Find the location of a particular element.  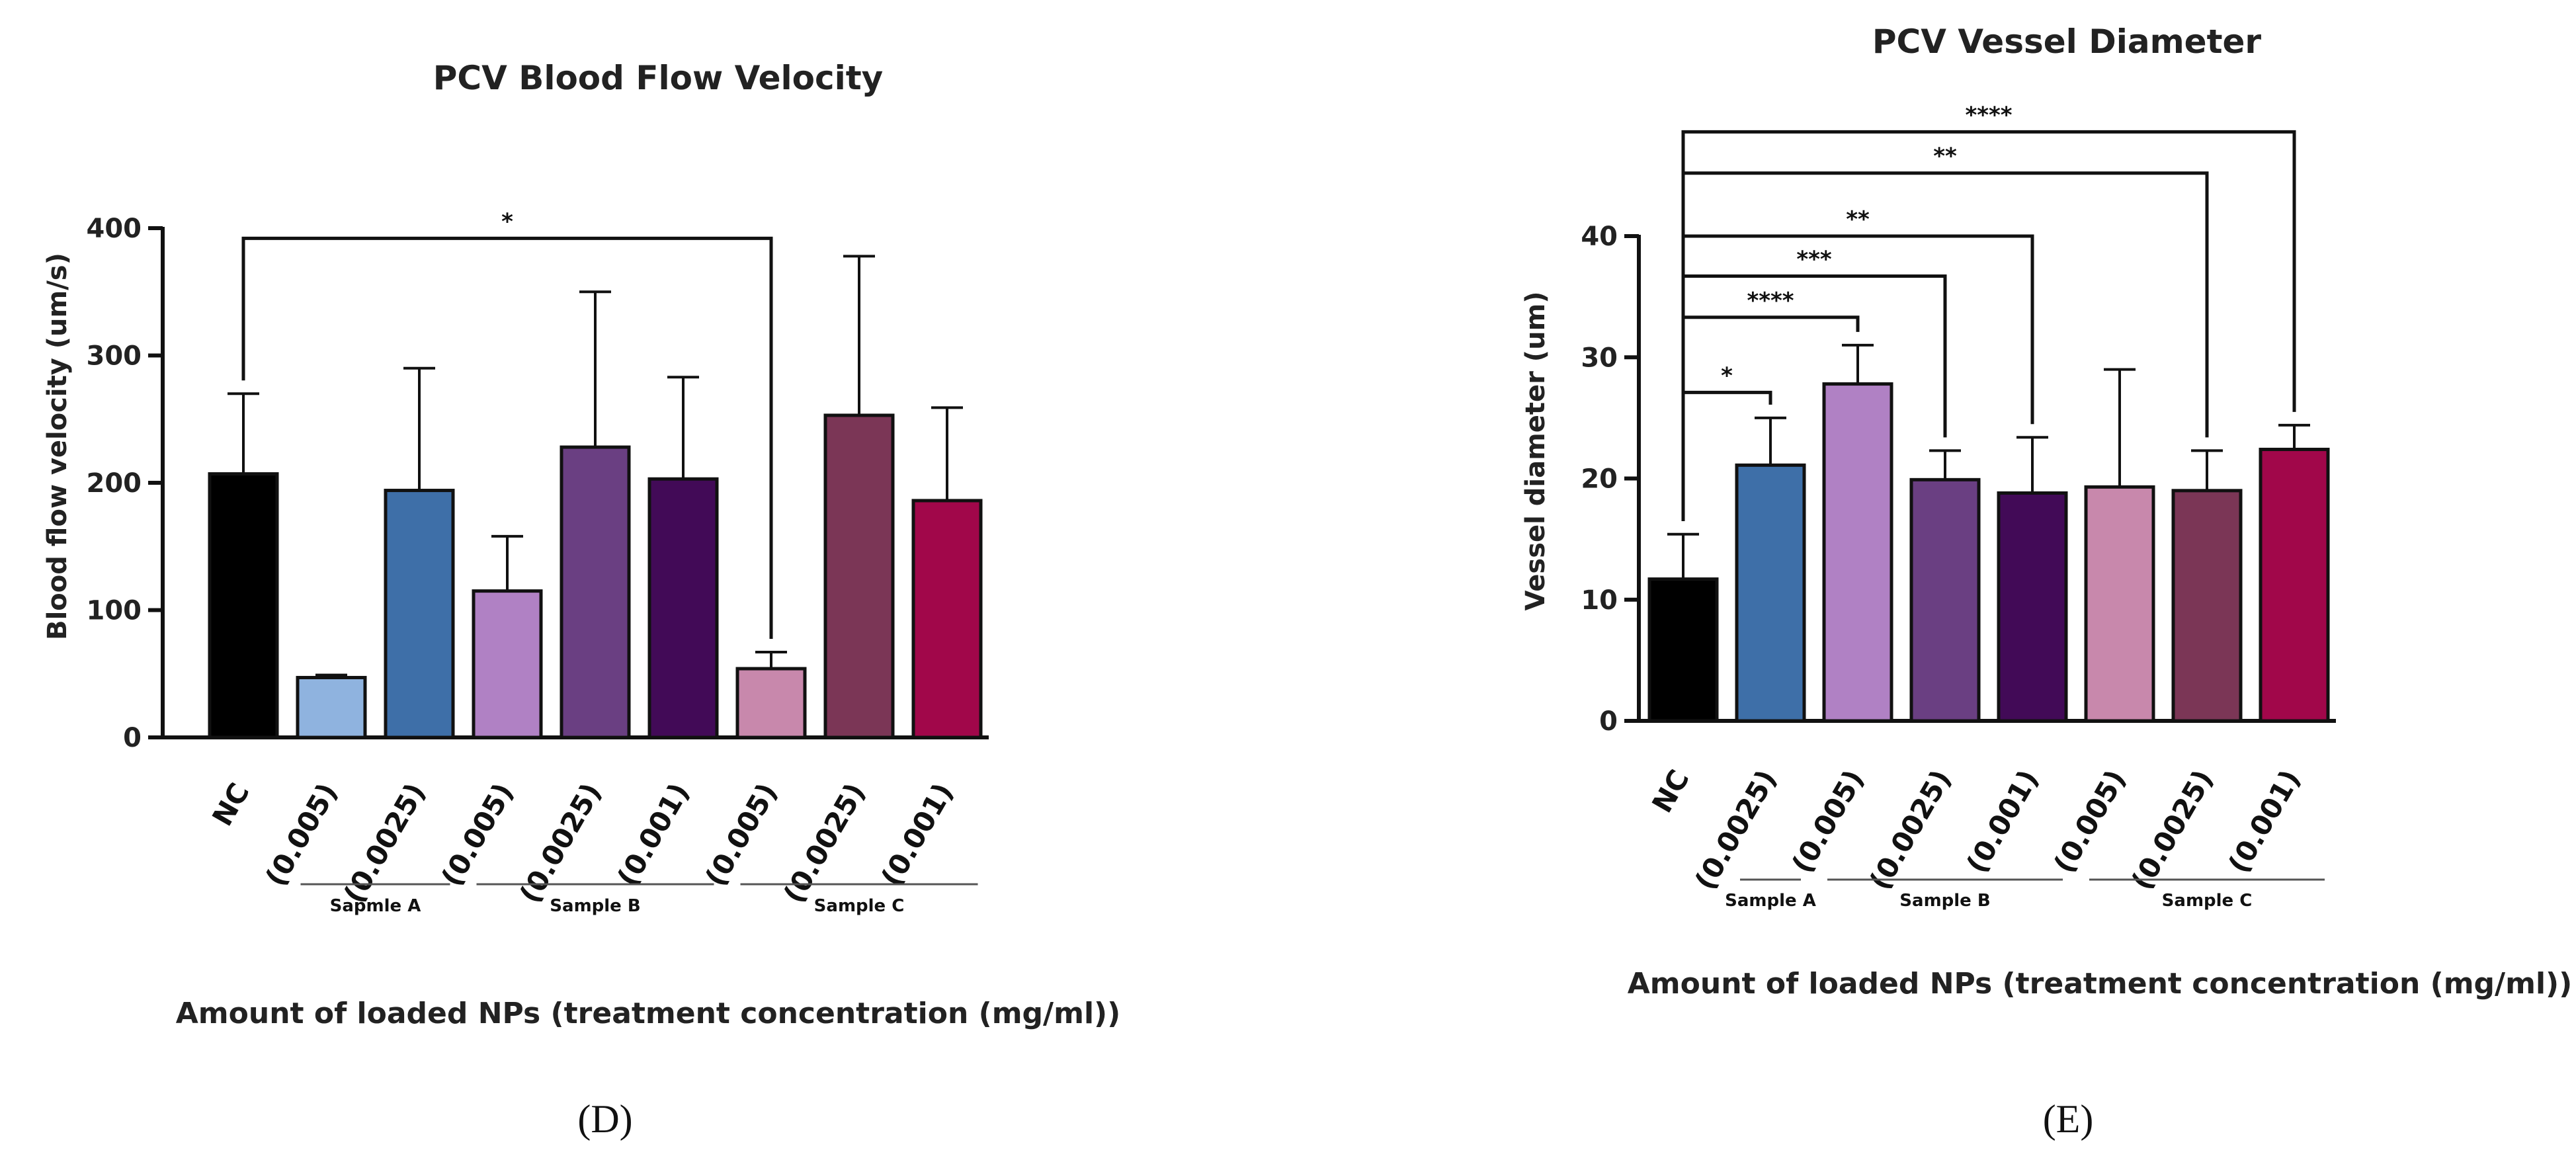

chart-d-y-axis-label: Blood flow velocity (um/s) is located at coordinates (57, 446).